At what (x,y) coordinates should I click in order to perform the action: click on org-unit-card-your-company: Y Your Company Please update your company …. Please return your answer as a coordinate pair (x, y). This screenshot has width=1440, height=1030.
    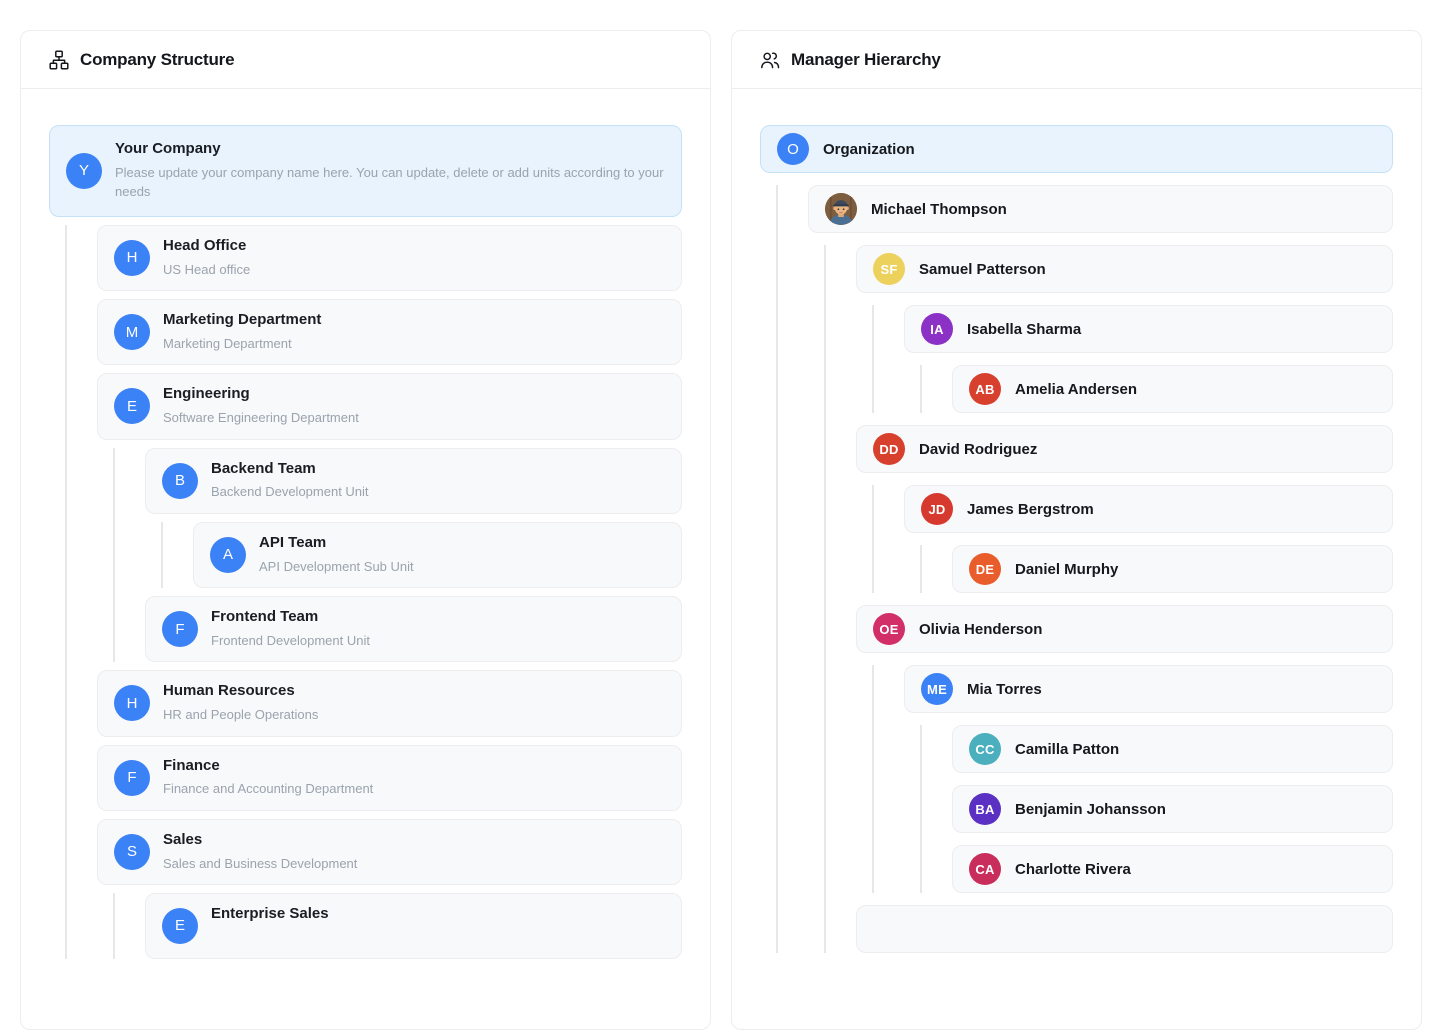
    Looking at the image, I should click on (365, 171).